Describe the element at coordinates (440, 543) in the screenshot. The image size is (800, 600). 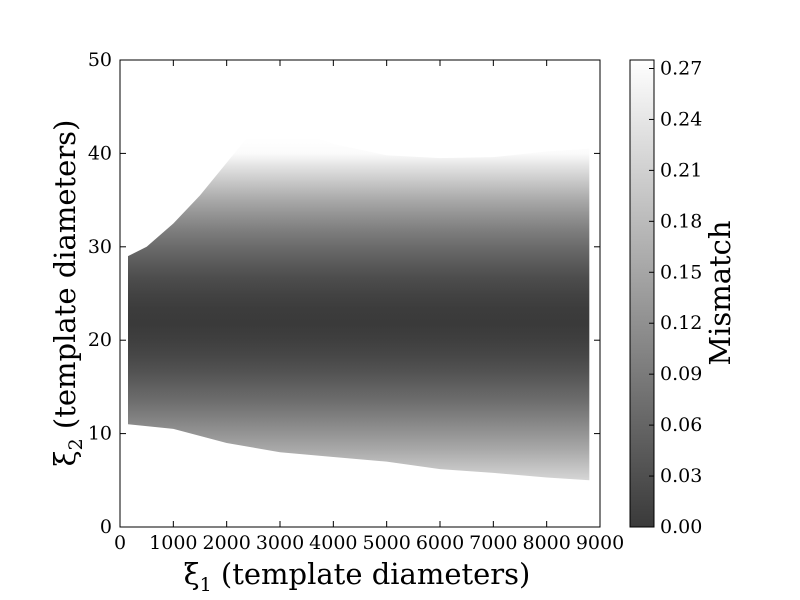
I see `x-tick-label: 6000` at that location.